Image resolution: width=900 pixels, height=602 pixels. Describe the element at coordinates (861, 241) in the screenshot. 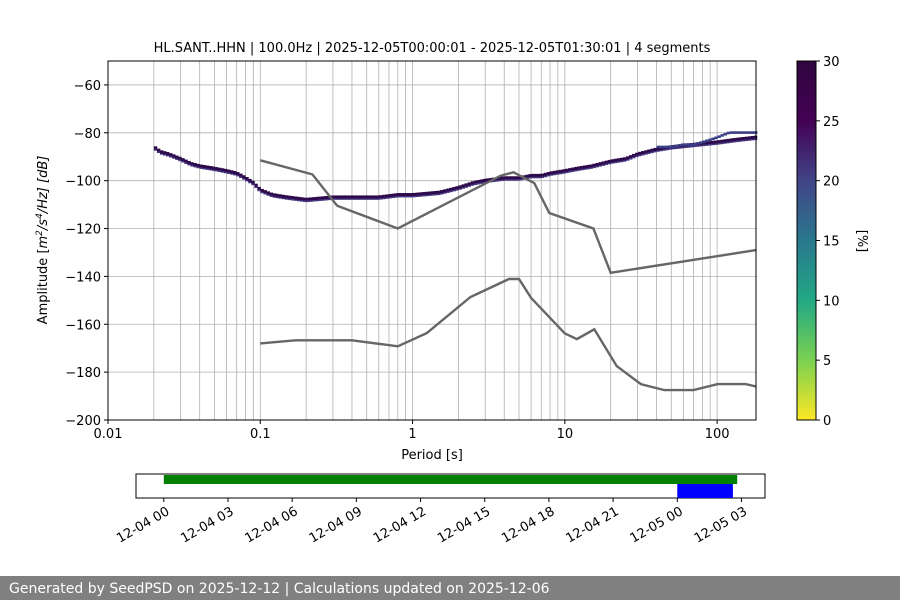

I see `colorbar-label: [%]` at that location.